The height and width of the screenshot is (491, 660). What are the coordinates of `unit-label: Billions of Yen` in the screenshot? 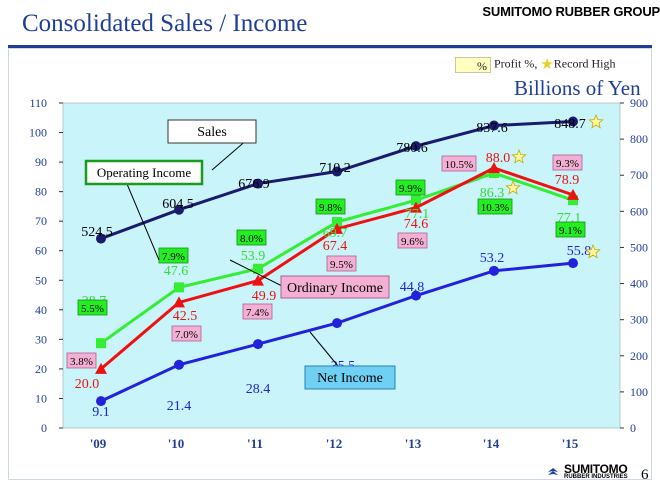 It's located at (577, 88).